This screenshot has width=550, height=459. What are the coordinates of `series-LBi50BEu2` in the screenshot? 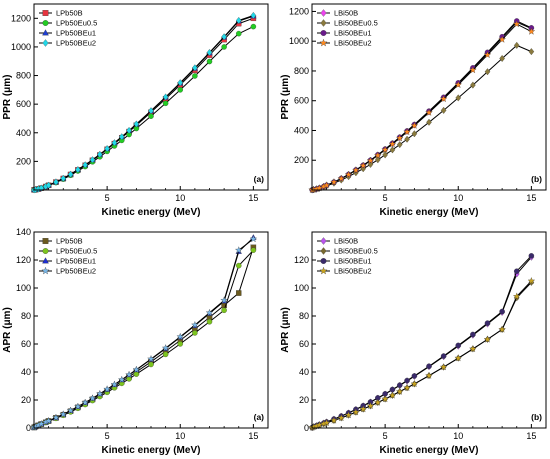 It's located at (422, 354).